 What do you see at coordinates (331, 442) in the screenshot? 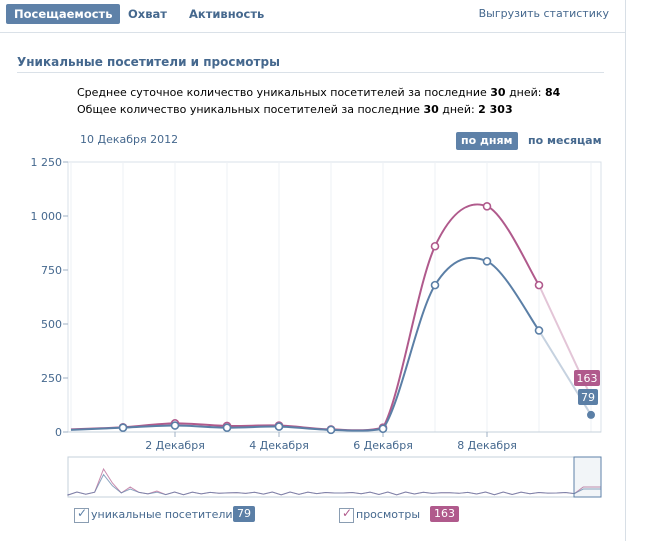
I see `x-axis: 2 Декабря 4 Декабря 6 Декабря 8 Декабря` at bounding box center [331, 442].